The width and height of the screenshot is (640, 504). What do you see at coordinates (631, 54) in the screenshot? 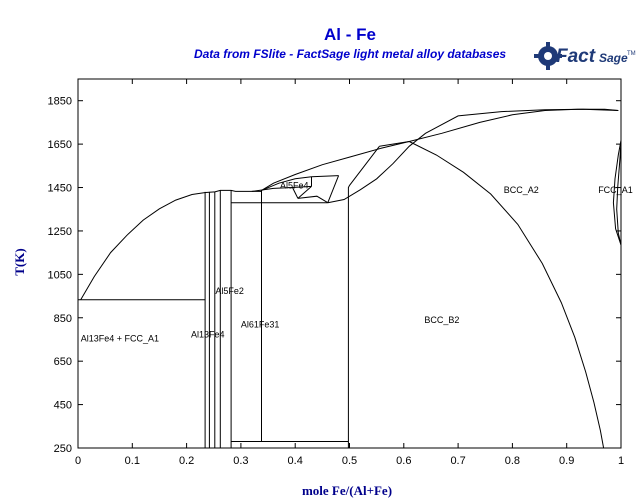
I see `svg-text: TM` at bounding box center [631, 54].